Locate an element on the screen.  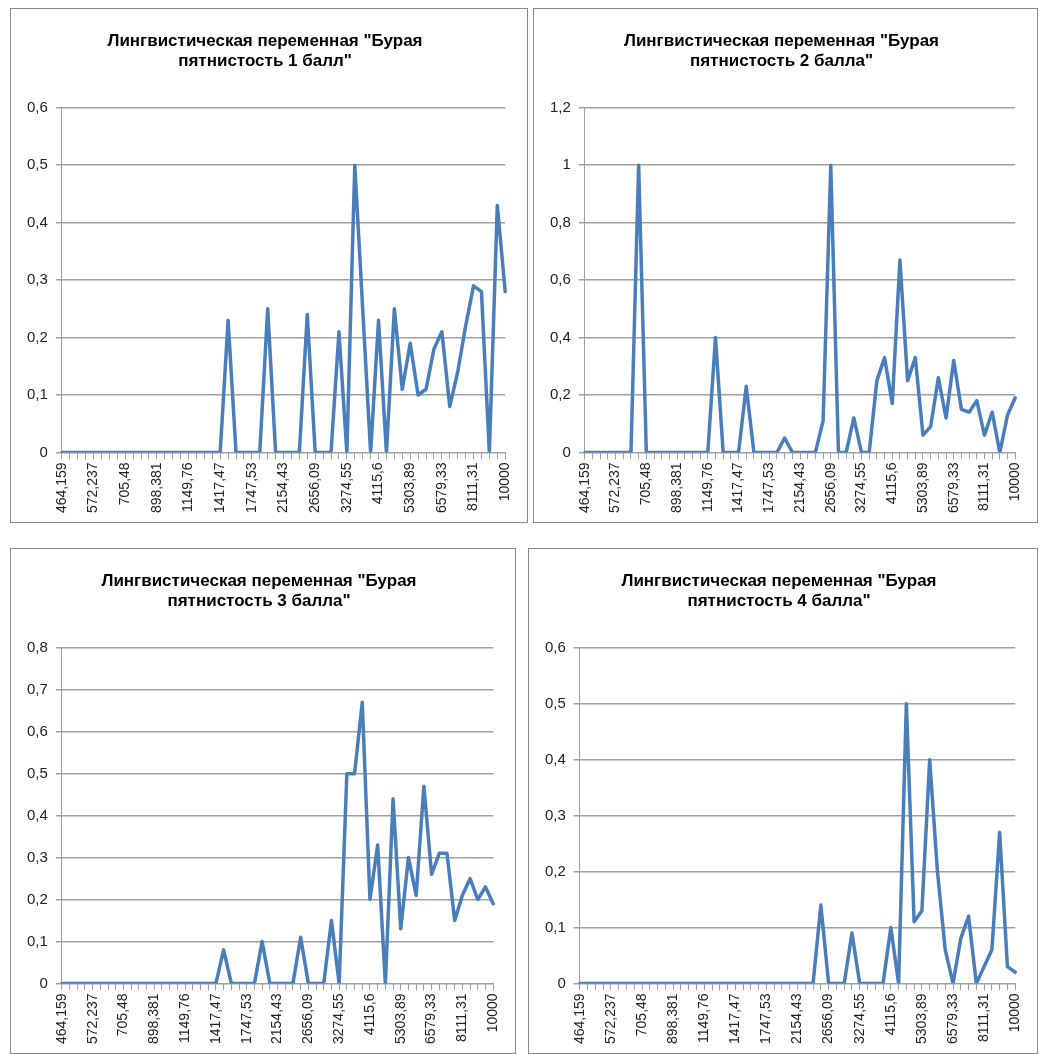
chart-title: Лингвистическая переменная "Бурая пятнистость 1 балл" is located at coordinates (265, 50).